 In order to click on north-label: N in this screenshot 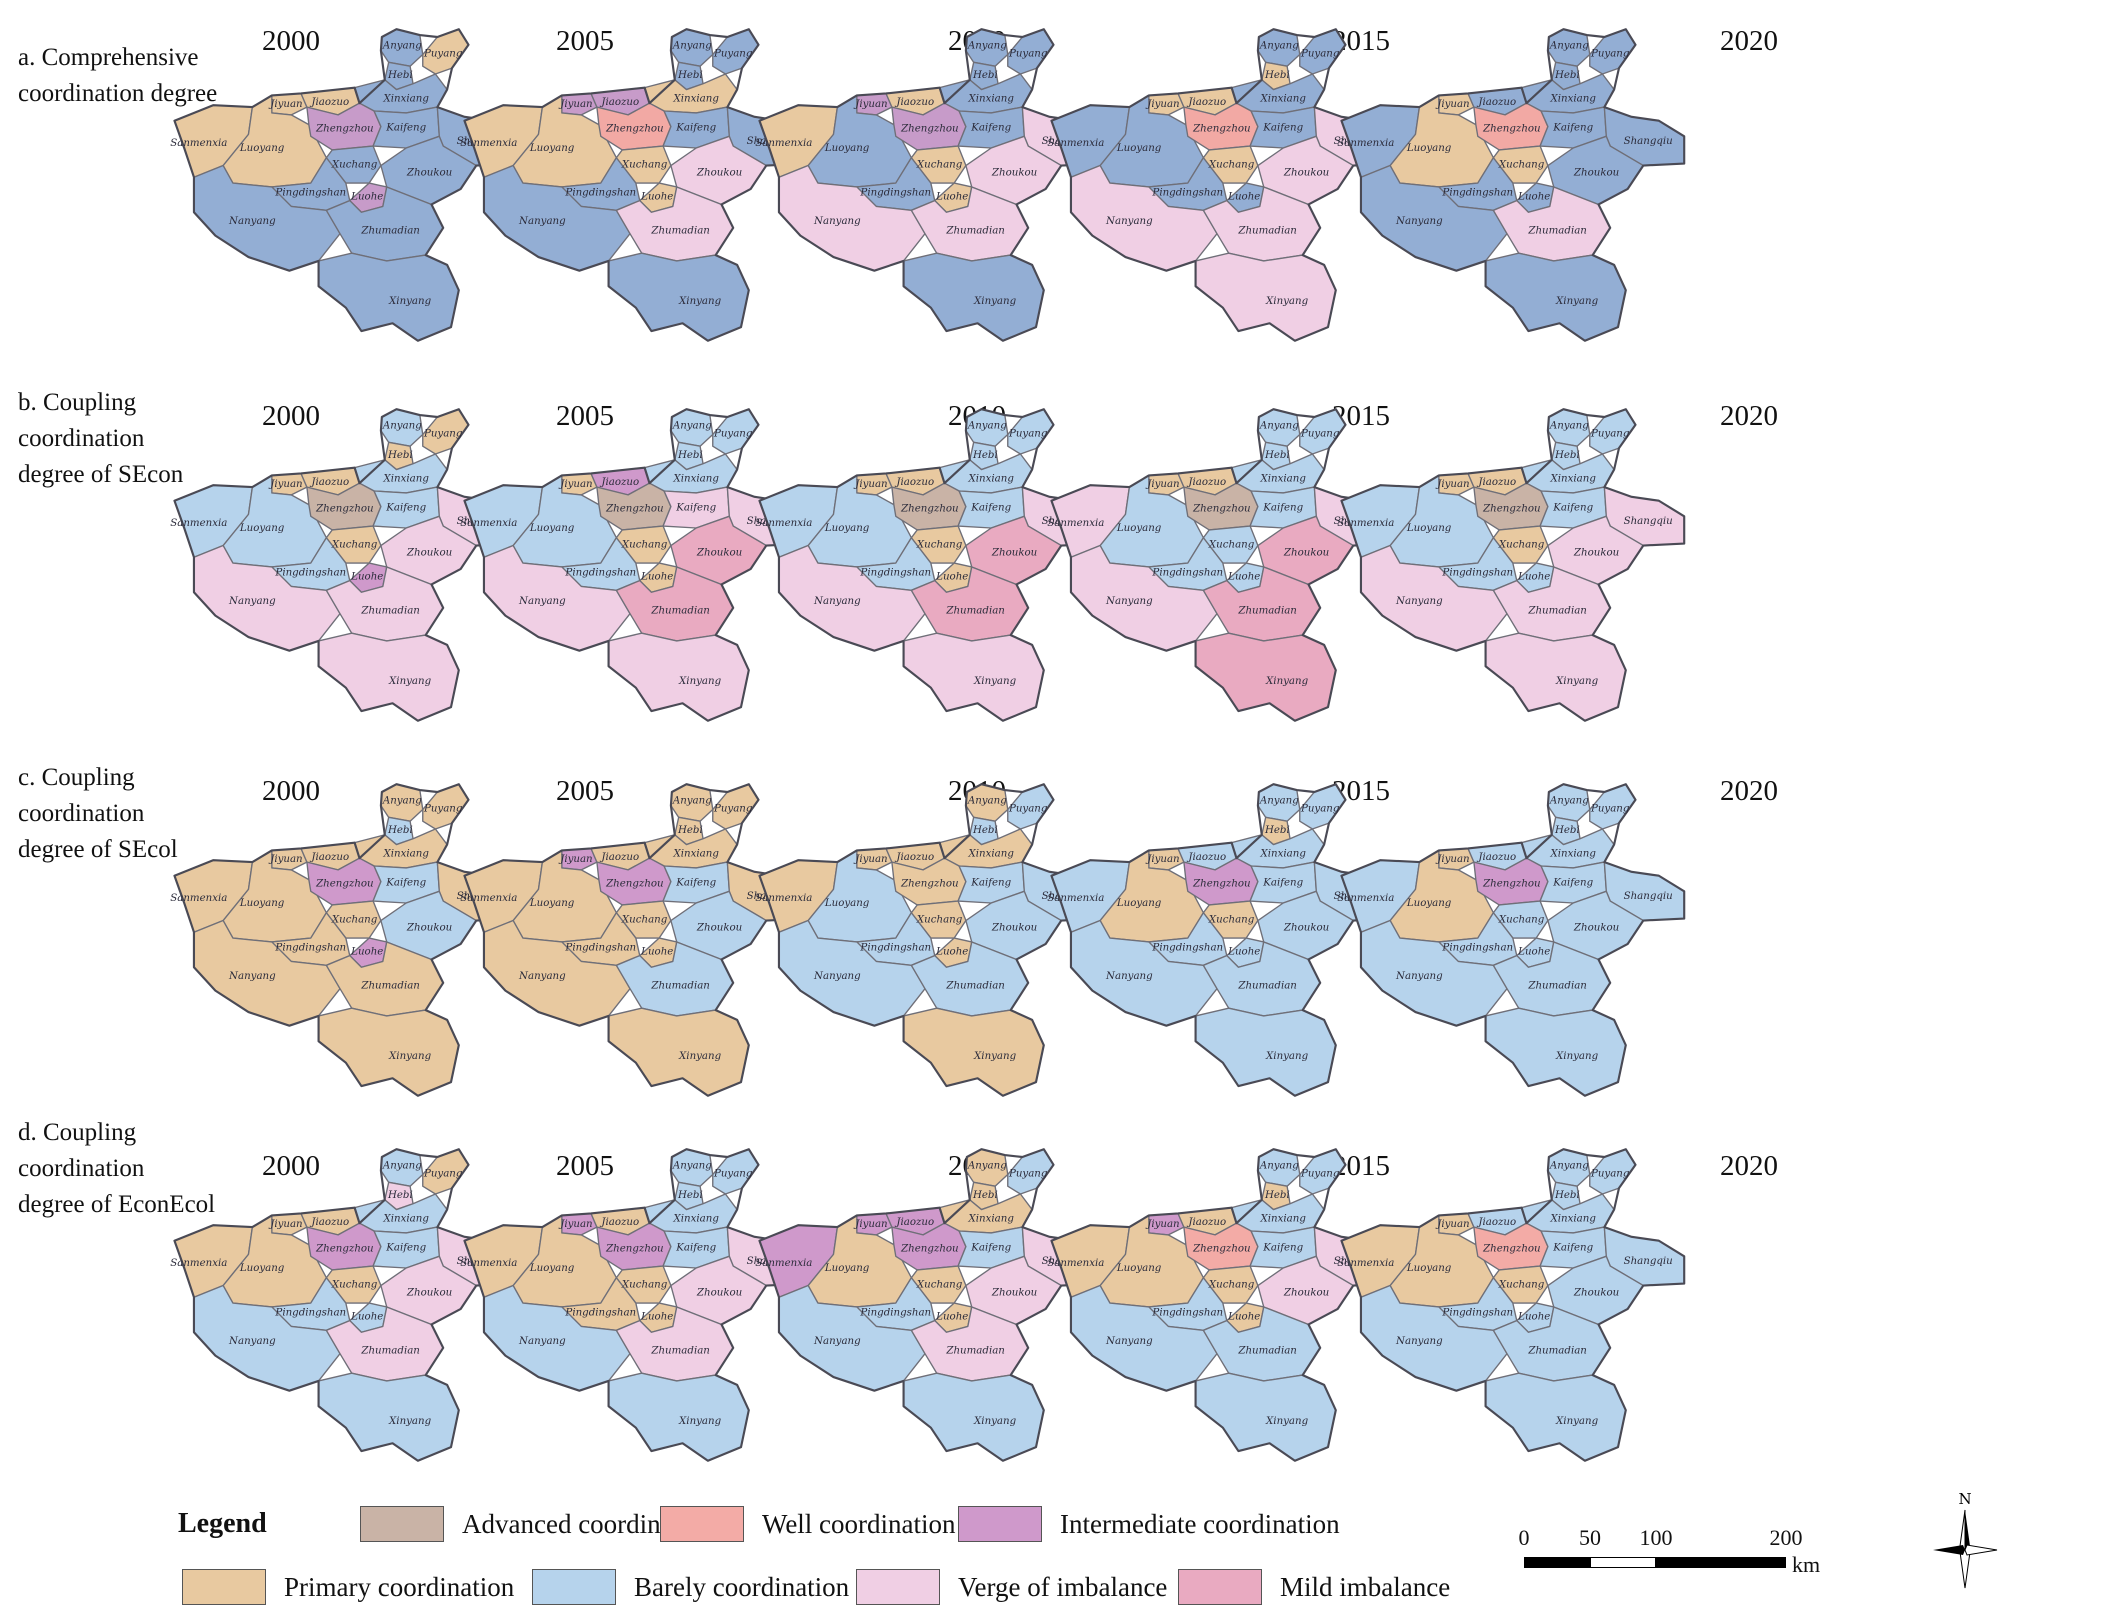, I will do `click(1964, 1499)`.